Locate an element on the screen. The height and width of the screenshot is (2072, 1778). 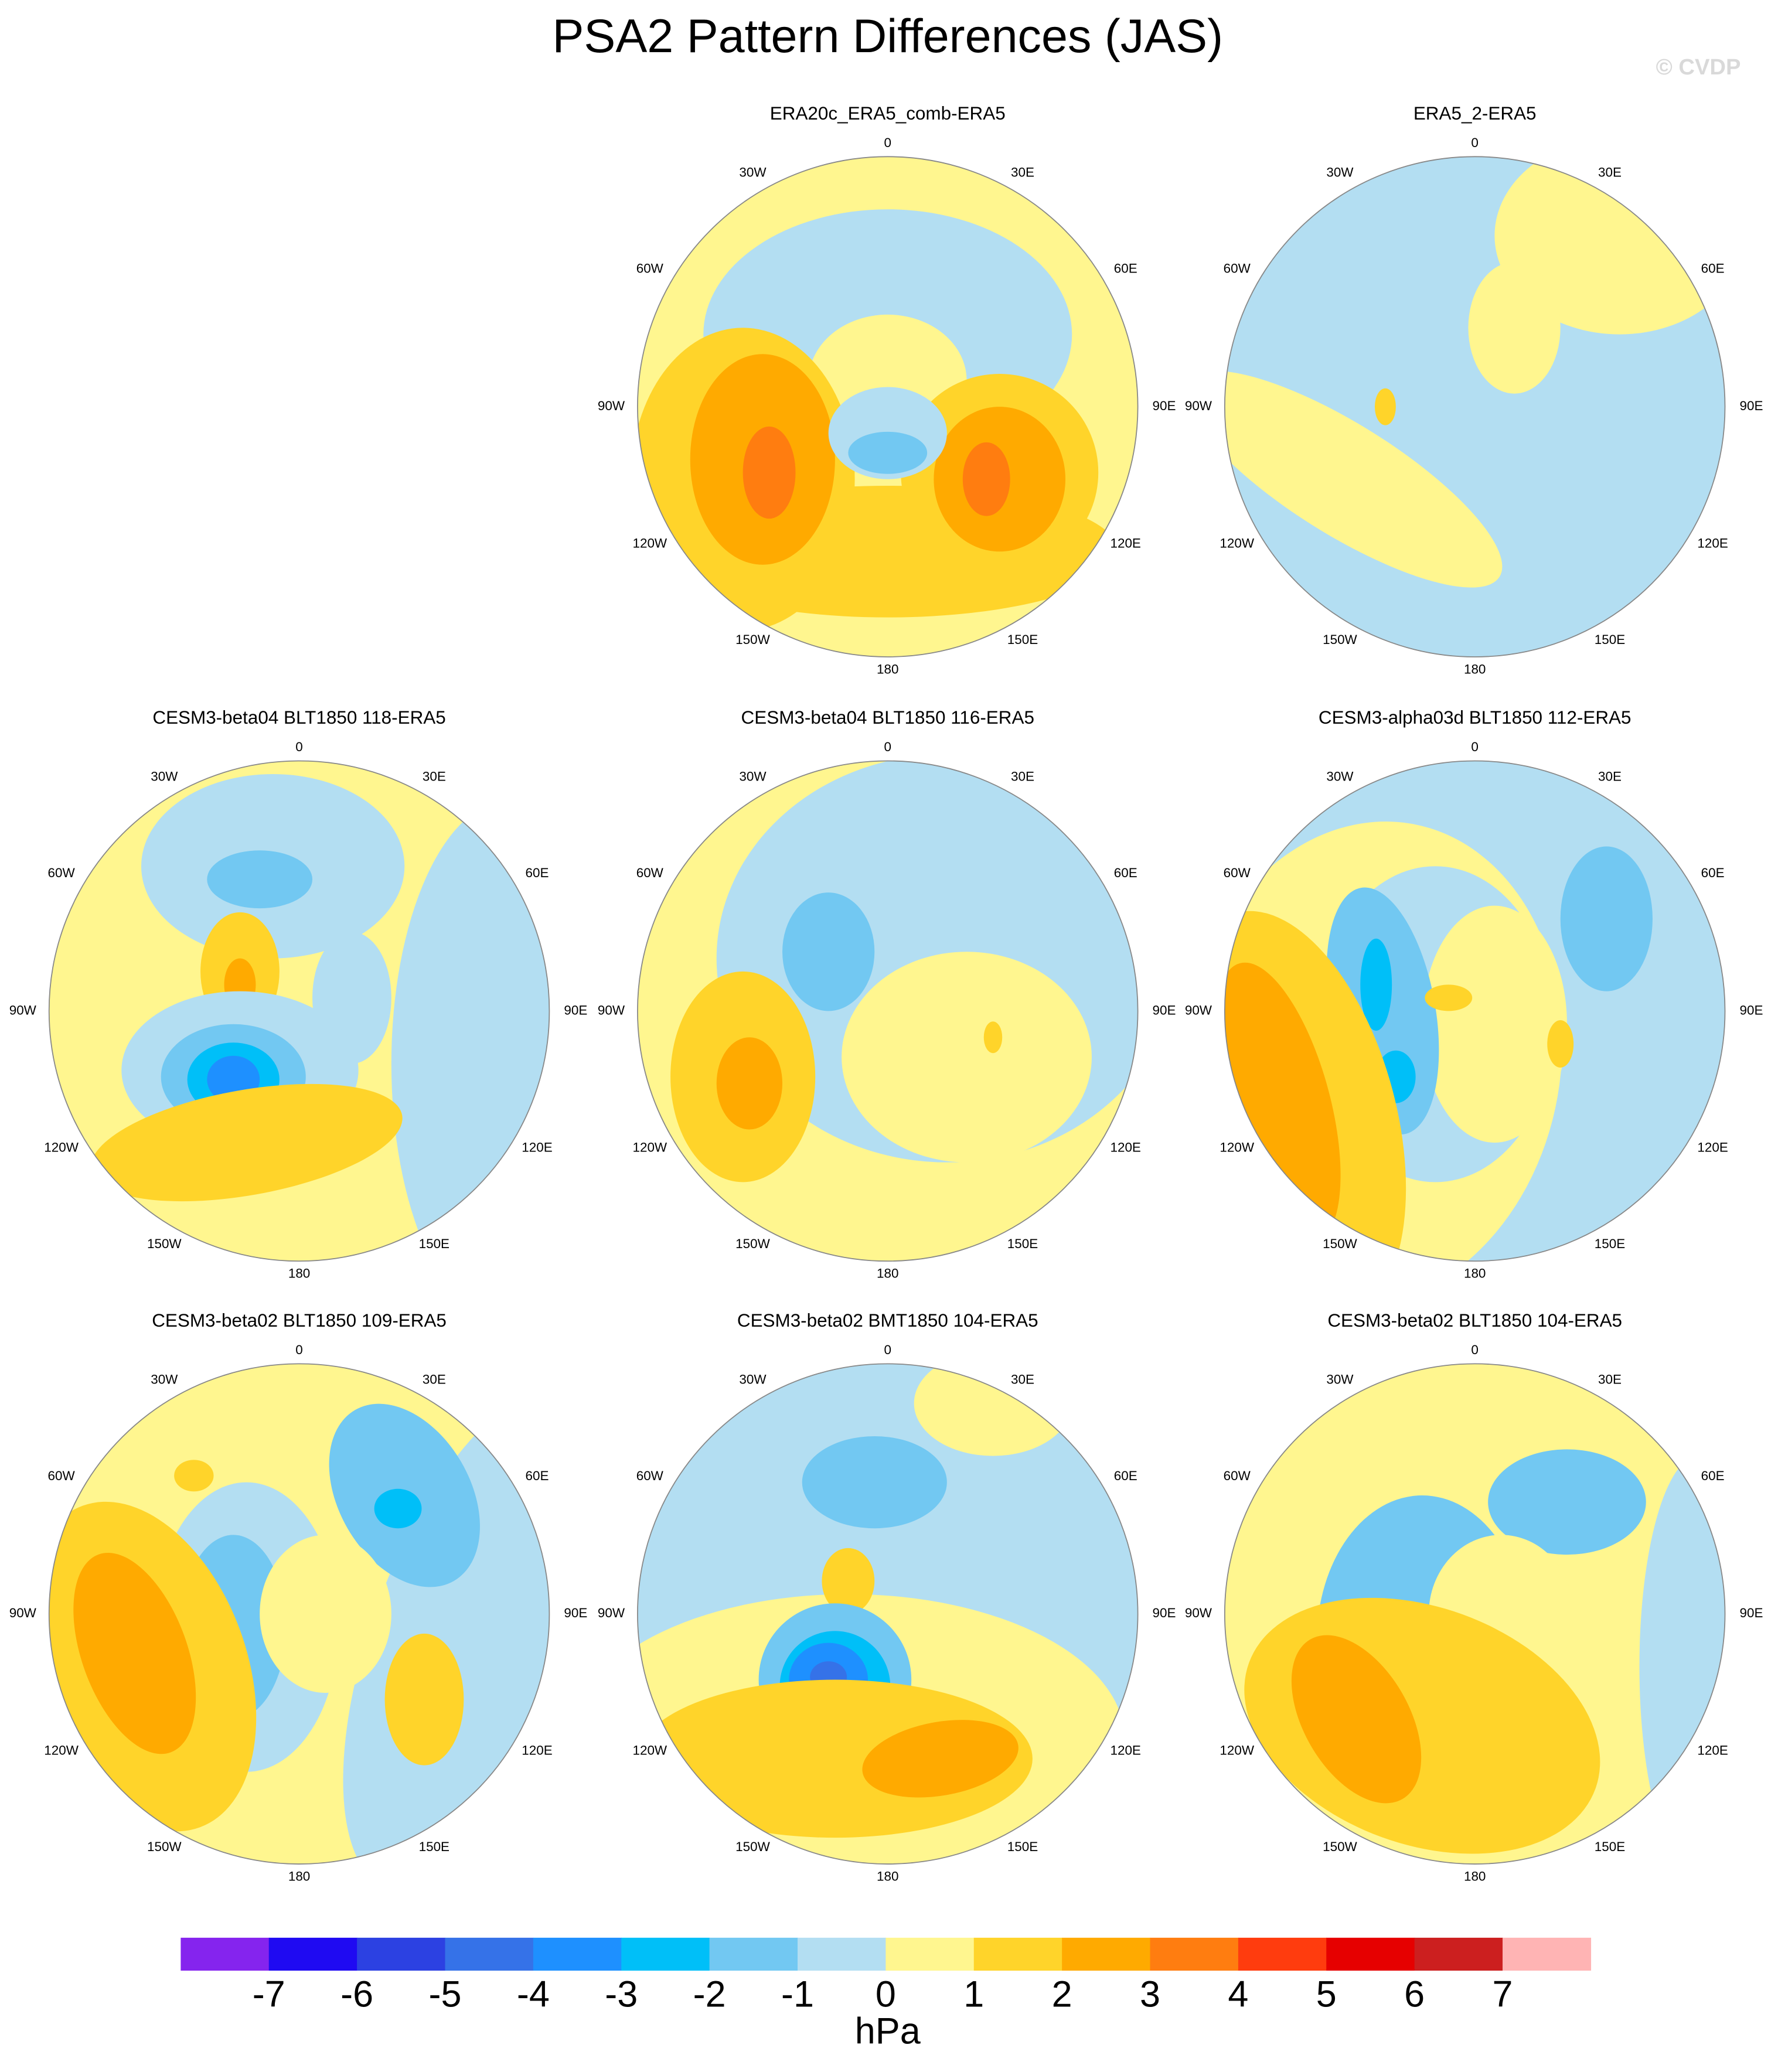
colorbar-label: -2 is located at coordinates (709, 1994).